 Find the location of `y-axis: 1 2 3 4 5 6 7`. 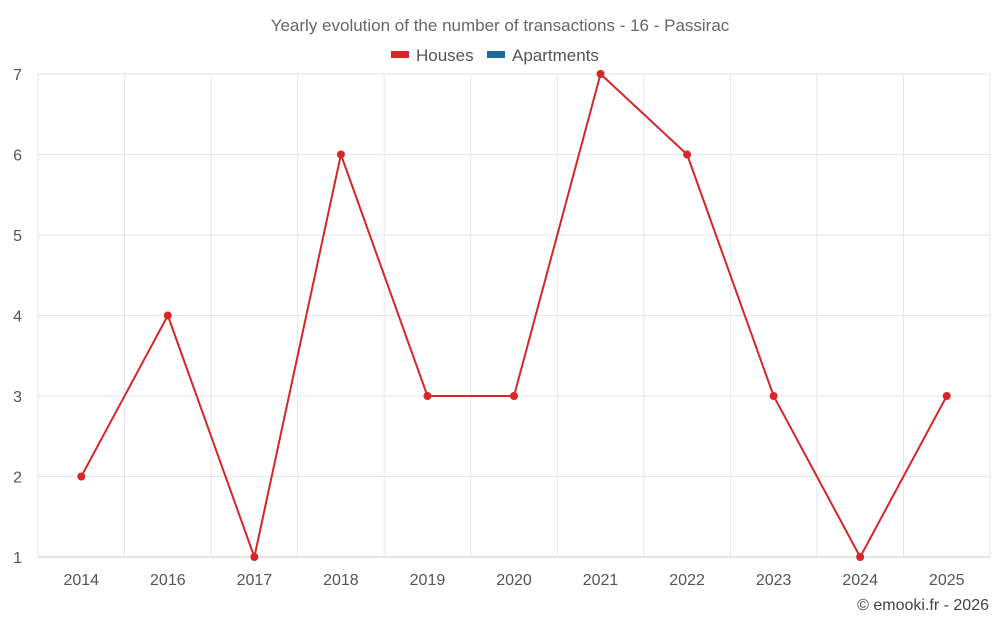

y-axis: 1 2 3 4 5 6 7 is located at coordinates (17, 317).